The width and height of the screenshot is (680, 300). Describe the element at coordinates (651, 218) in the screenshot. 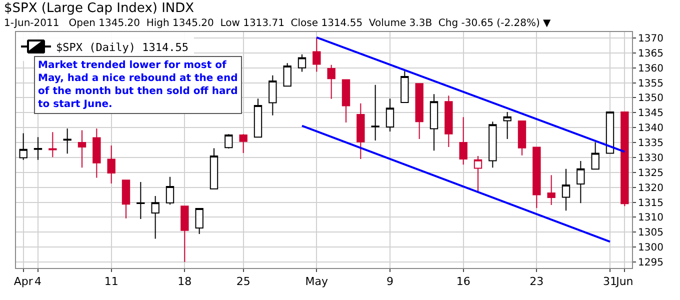

I see `y-tick-label: 1310` at that location.